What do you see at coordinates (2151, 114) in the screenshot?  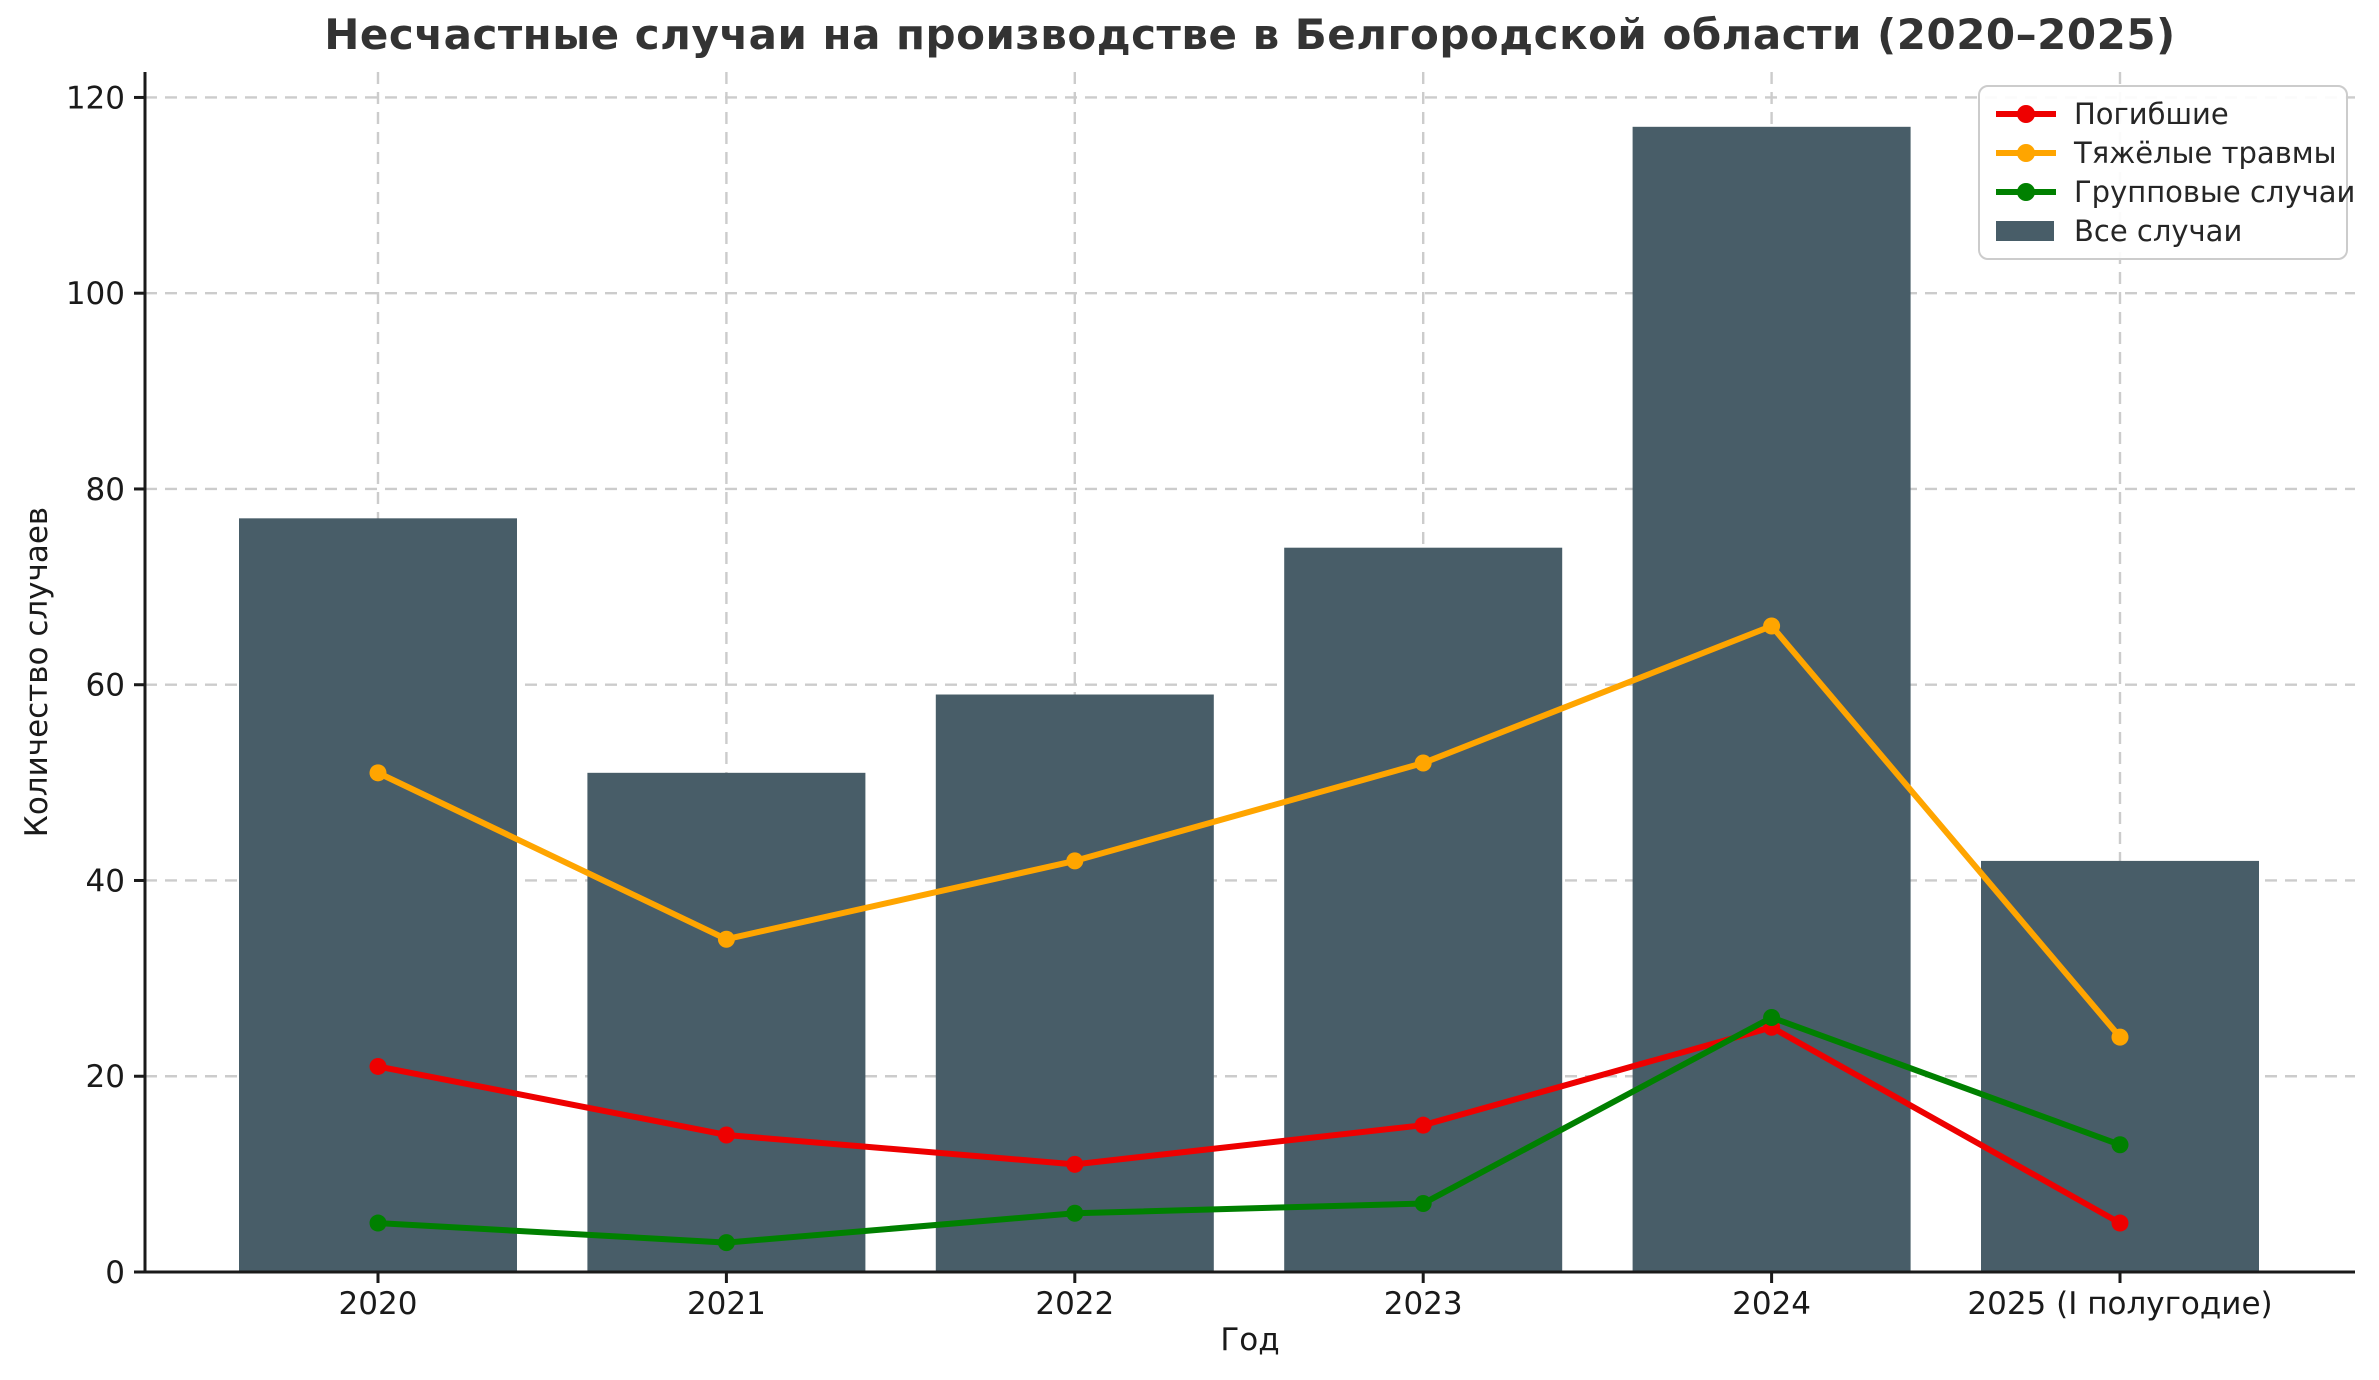 I see `legend-item-label: Погибшие` at bounding box center [2151, 114].